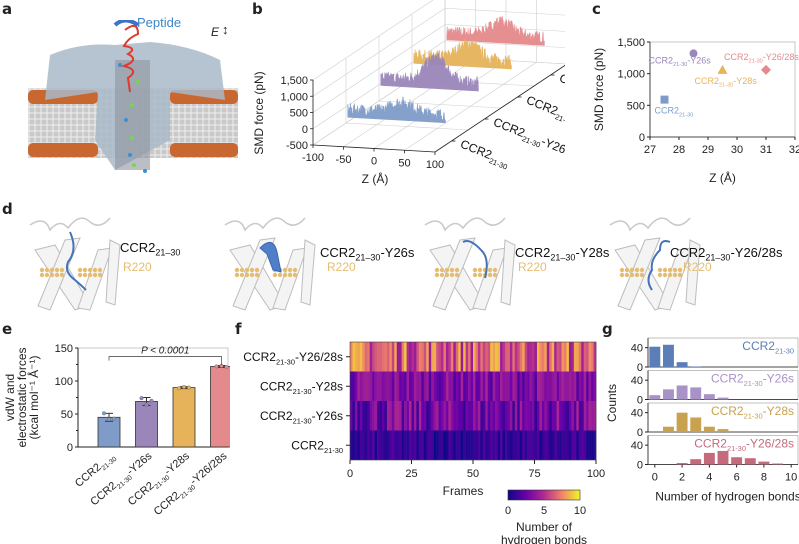 This screenshot has width=799, height=544. What do you see at coordinates (126, 23) in the screenshot?
I see `peptide-ribbon` at bounding box center [126, 23].